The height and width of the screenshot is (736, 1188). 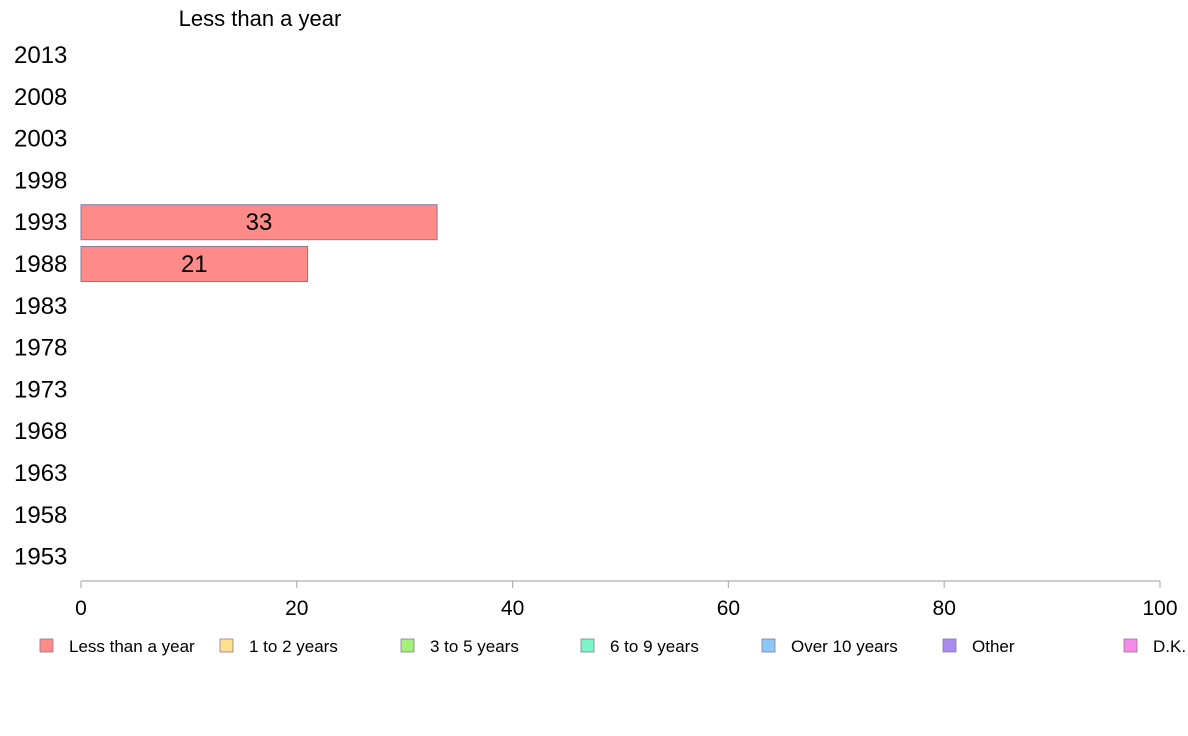 I want to click on legend-label-6: D.K., so click(x=1169, y=646).